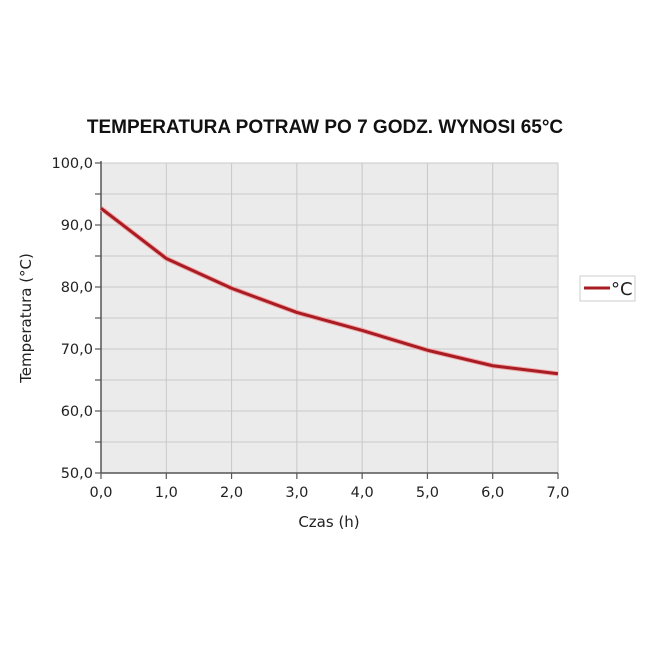  What do you see at coordinates (296, 493) in the screenshot?
I see `x-tick-label: 3,0` at bounding box center [296, 493].